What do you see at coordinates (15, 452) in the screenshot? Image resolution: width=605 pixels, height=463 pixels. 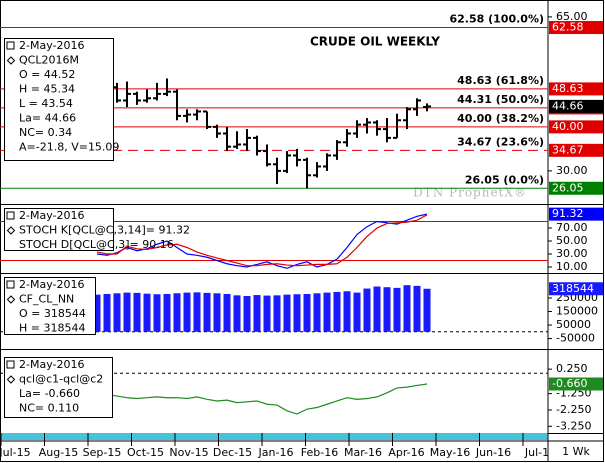 I see `x-tick-label: Jul-15` at bounding box center [15, 452].